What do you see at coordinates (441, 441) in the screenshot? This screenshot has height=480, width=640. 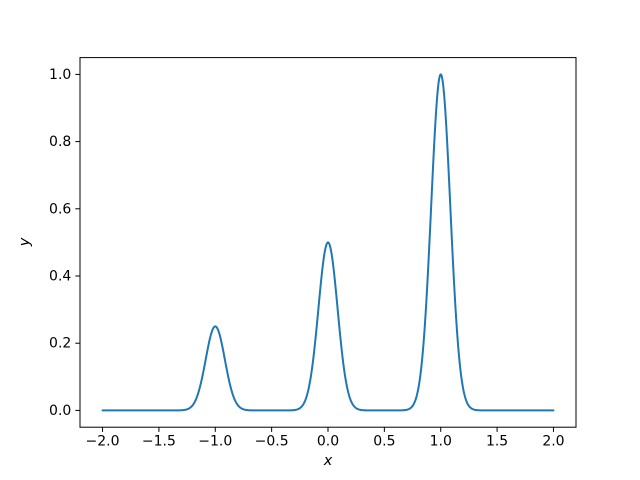 I see `x-tick-label: 1.0` at bounding box center [441, 441].